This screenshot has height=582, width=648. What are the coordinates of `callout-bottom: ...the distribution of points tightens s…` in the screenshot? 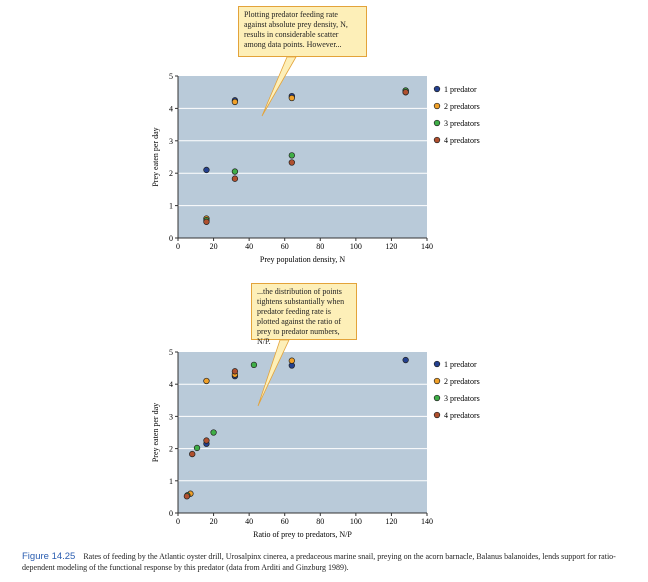 It's located at (304, 314).